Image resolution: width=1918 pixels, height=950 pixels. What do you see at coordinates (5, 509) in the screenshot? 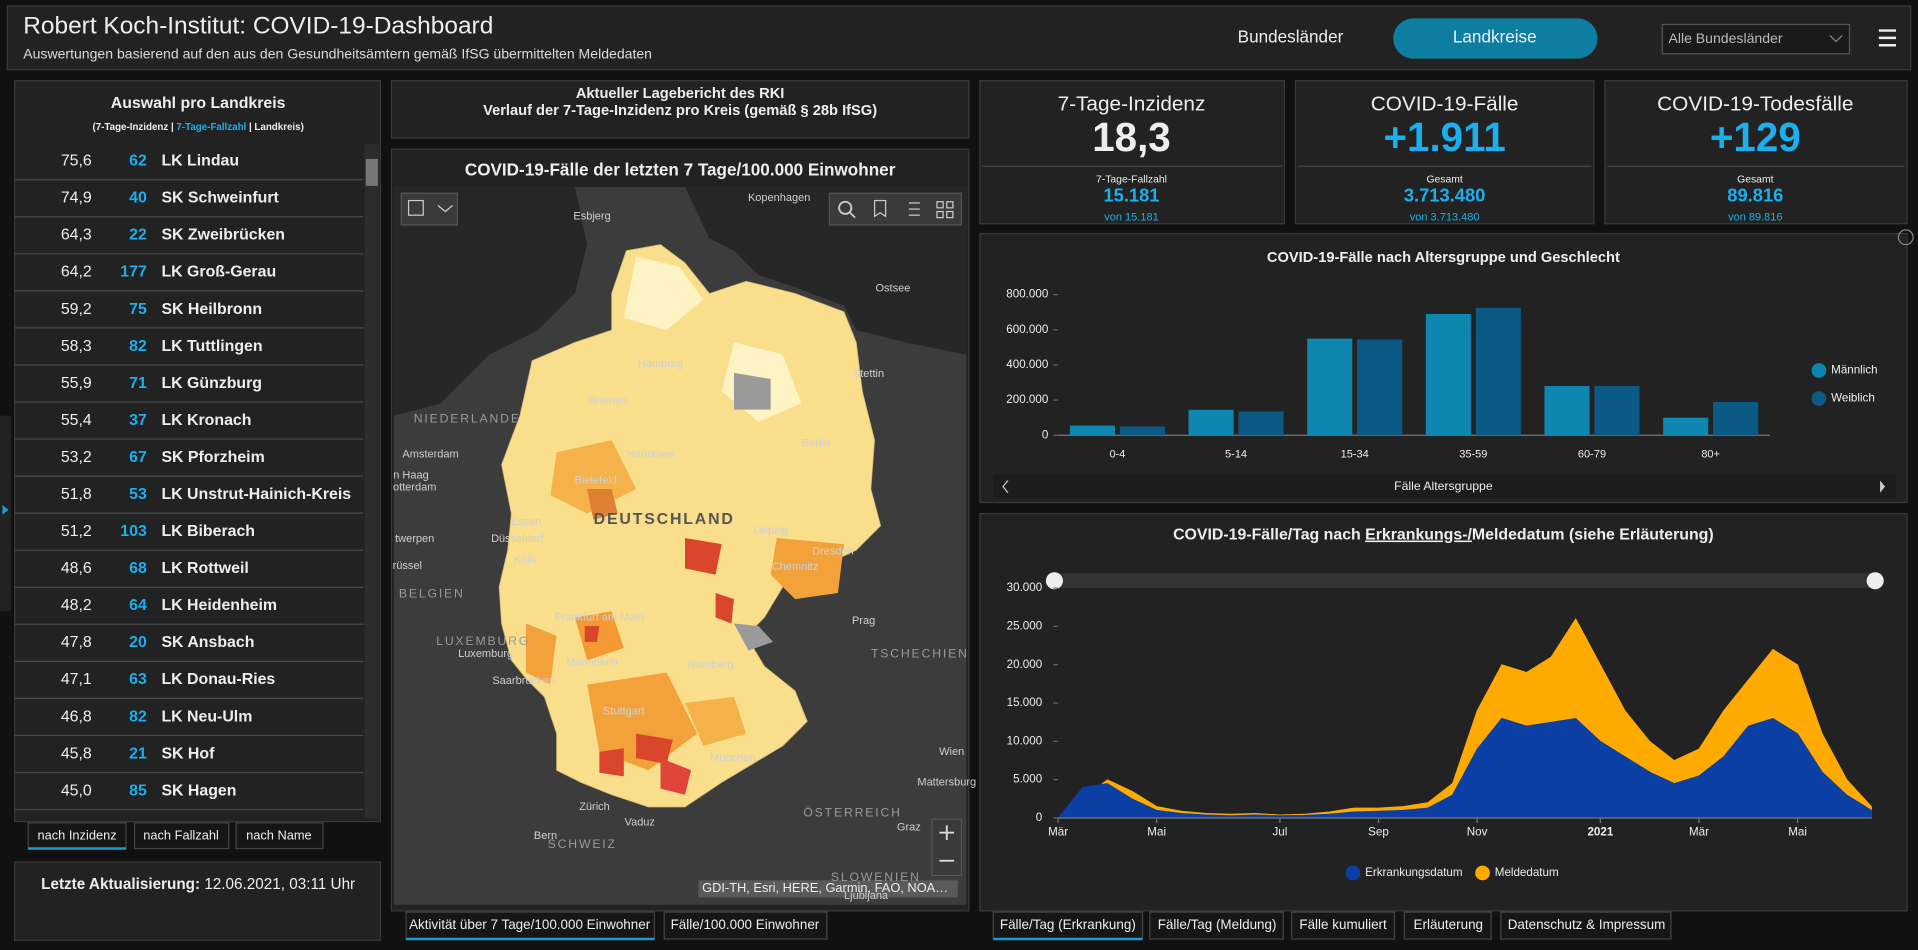
I see `side-arrow` at bounding box center [5, 509].